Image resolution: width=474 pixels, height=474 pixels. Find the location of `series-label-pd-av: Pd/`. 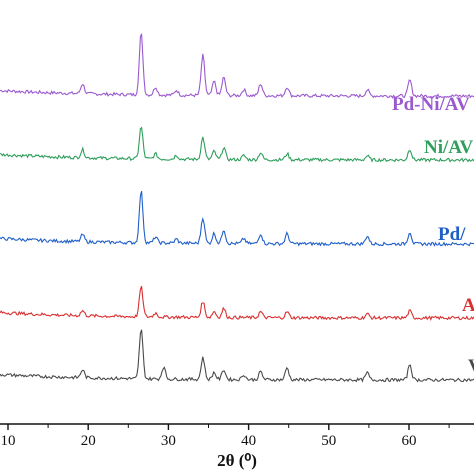

series-label-pd-av: Pd/ is located at coordinates (452, 234).